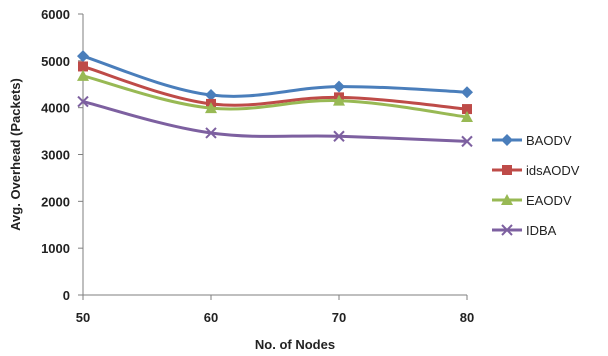 This screenshot has width=608, height=356. I want to click on y-axis-ticks: 0 1000 2000 3000 4000 5000 6000, so click(62, 155).